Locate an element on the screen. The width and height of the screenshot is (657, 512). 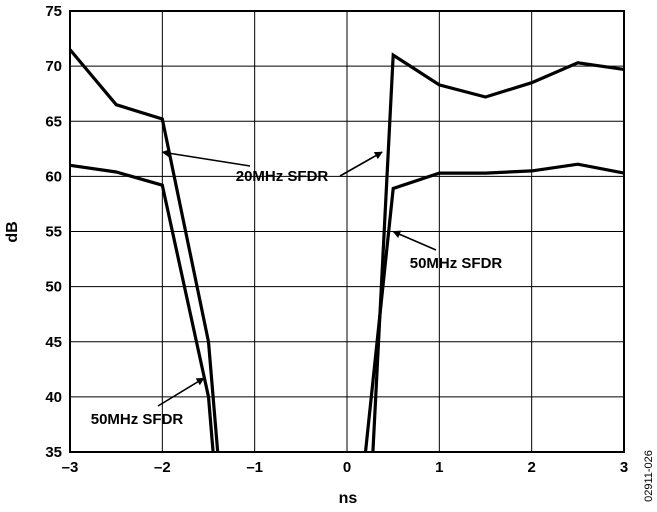
x-axis-label: ns is located at coordinates (348, 498).